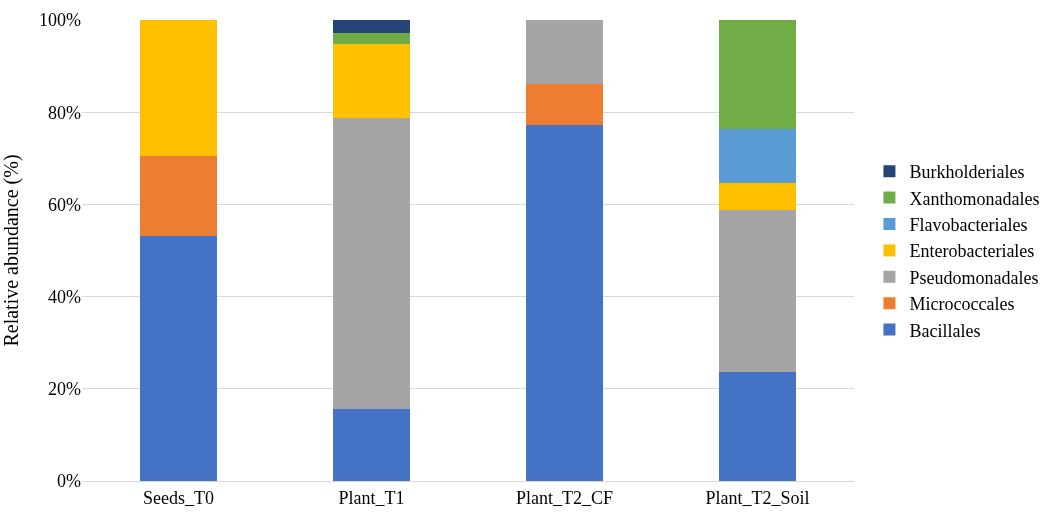 This screenshot has height=521, width=1054. What do you see at coordinates (967, 172) in the screenshot?
I see `legend-label: Burkholderiales` at bounding box center [967, 172].